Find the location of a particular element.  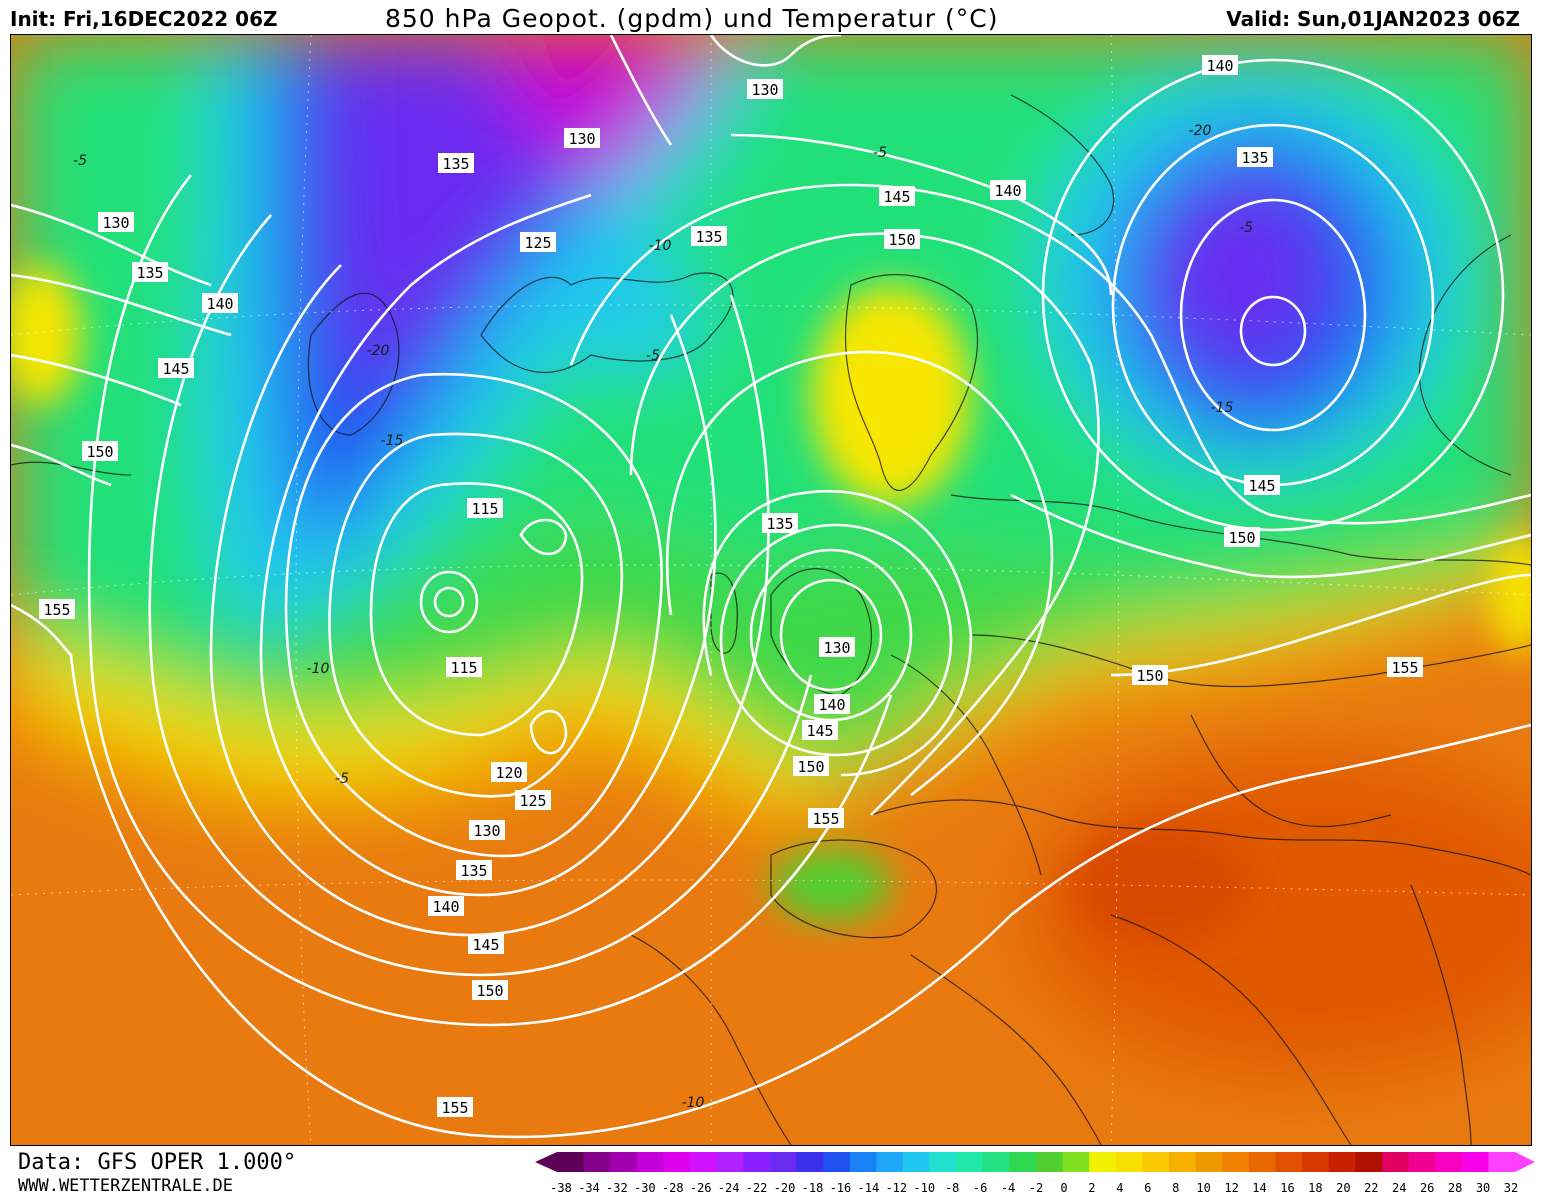

legend-tick-label: -28 is located at coordinates (673, 1188).